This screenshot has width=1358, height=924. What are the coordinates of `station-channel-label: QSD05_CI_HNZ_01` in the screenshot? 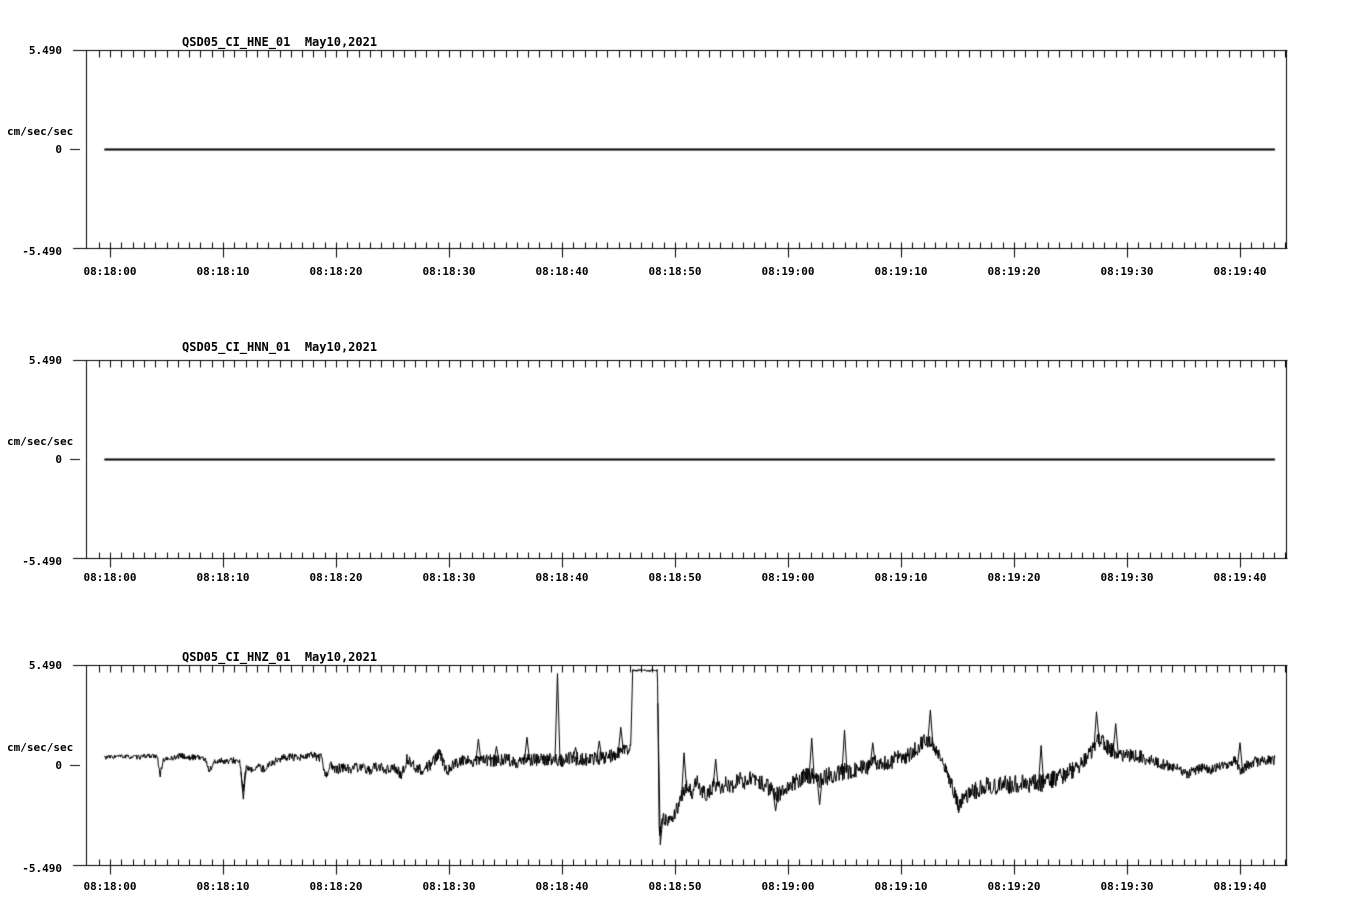 It's located at (236, 657).